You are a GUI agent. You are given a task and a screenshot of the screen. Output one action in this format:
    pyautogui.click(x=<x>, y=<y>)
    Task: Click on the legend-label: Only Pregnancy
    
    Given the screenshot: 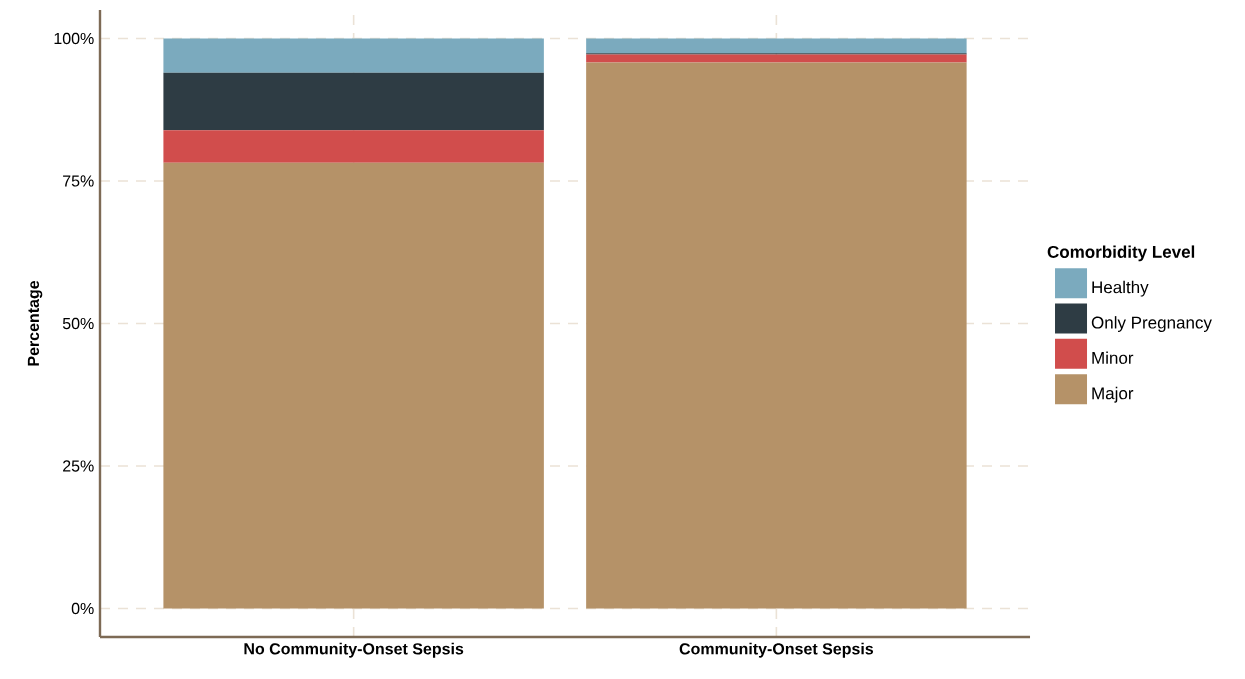 What is the action you would take?
    pyautogui.click(x=1151, y=324)
    